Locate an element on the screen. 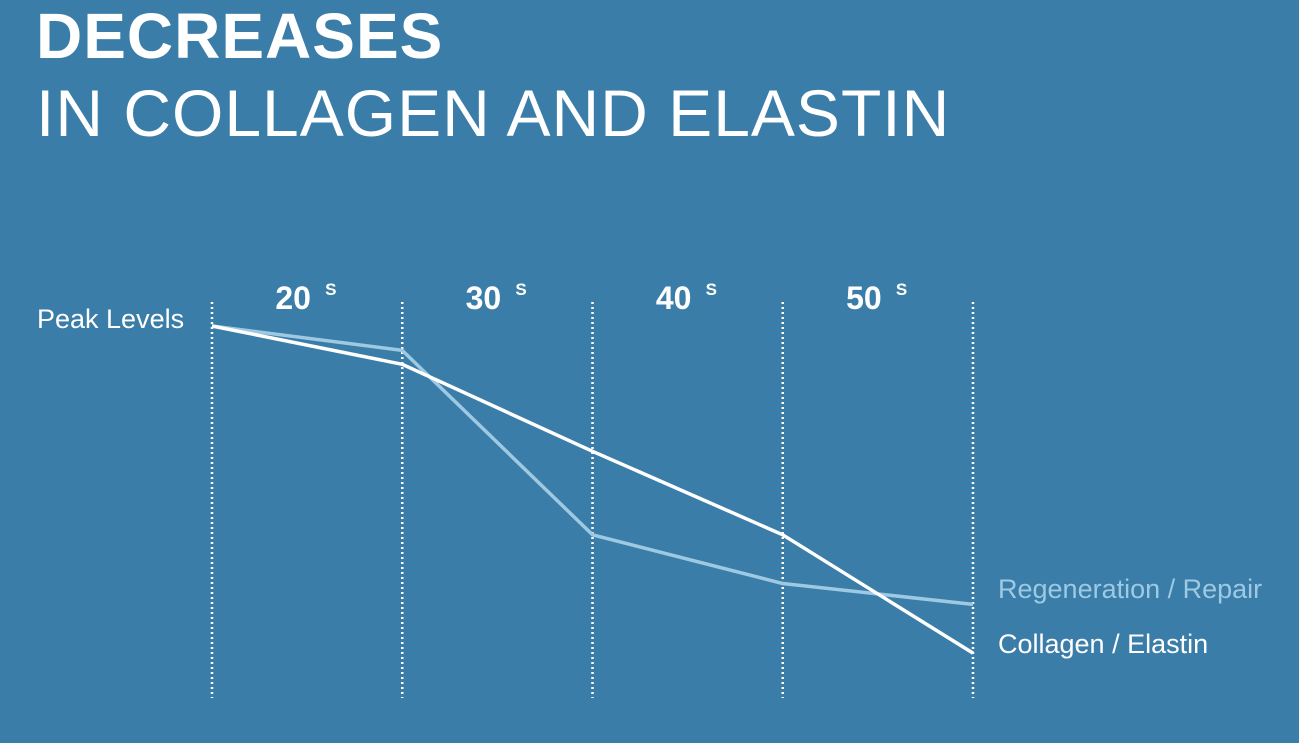 Image resolution: width=1299 pixels, height=743 pixels. y-axis-label-peak-levels: Peak Levels is located at coordinates (110, 319).